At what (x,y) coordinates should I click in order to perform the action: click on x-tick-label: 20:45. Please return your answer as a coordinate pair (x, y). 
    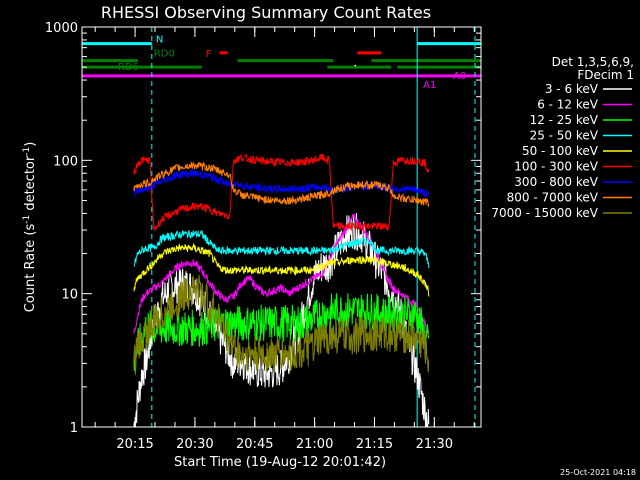
    Looking at the image, I should click on (254, 444).